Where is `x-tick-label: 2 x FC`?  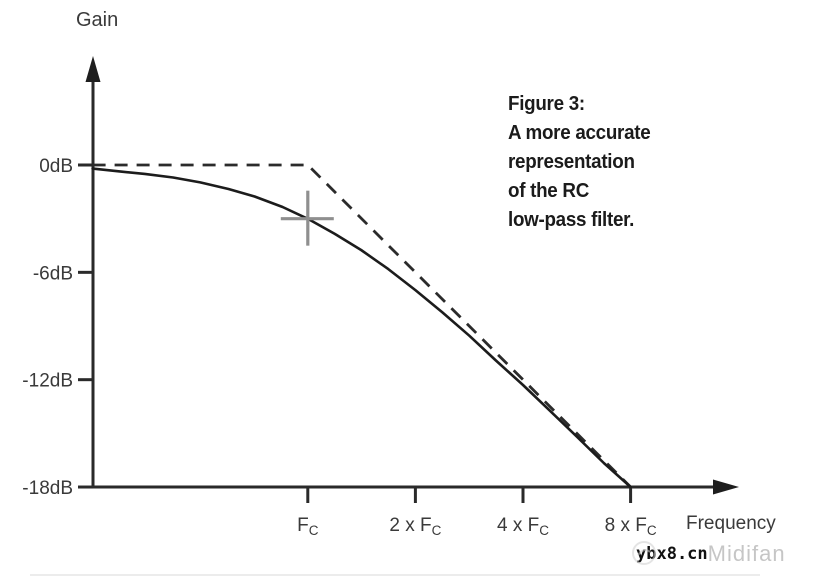 x-tick-label: 2 x FC is located at coordinates (415, 526).